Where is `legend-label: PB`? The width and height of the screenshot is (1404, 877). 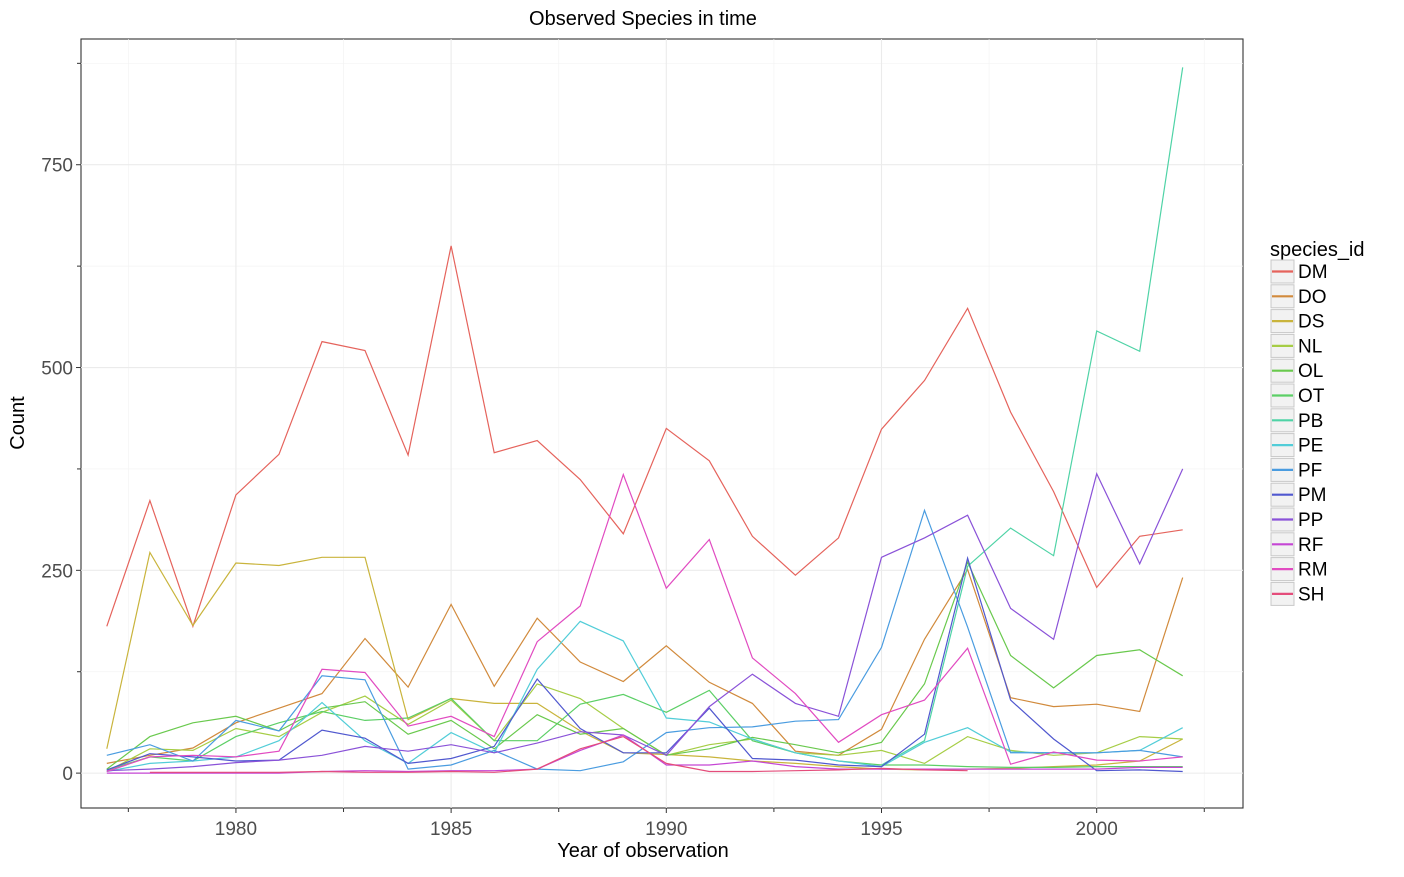 legend-label: PB is located at coordinates (1310, 421).